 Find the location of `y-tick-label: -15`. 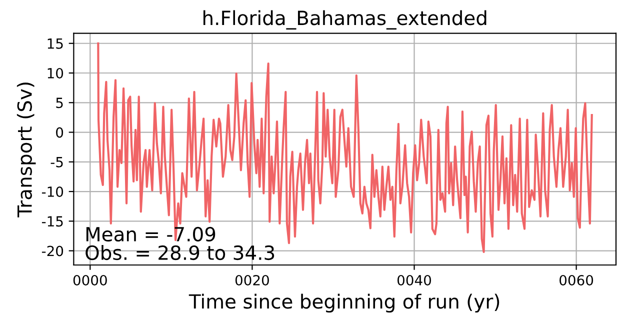

y-tick-label: -15 is located at coordinates (52, 221).